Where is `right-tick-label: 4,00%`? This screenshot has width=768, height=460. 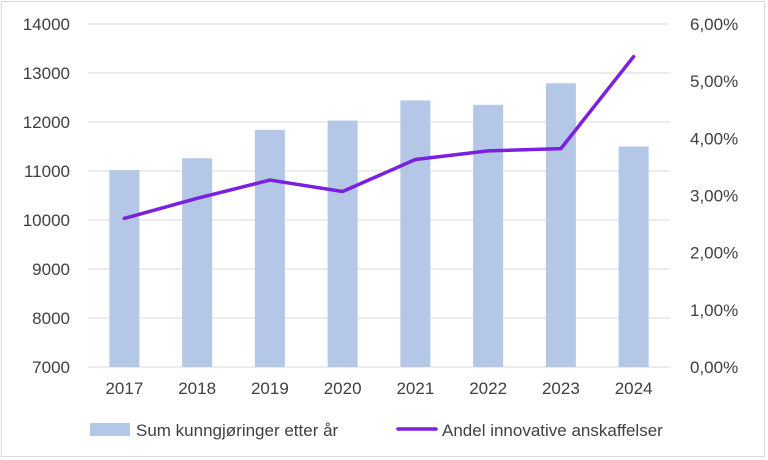 right-tick-label: 4,00% is located at coordinates (714, 138).